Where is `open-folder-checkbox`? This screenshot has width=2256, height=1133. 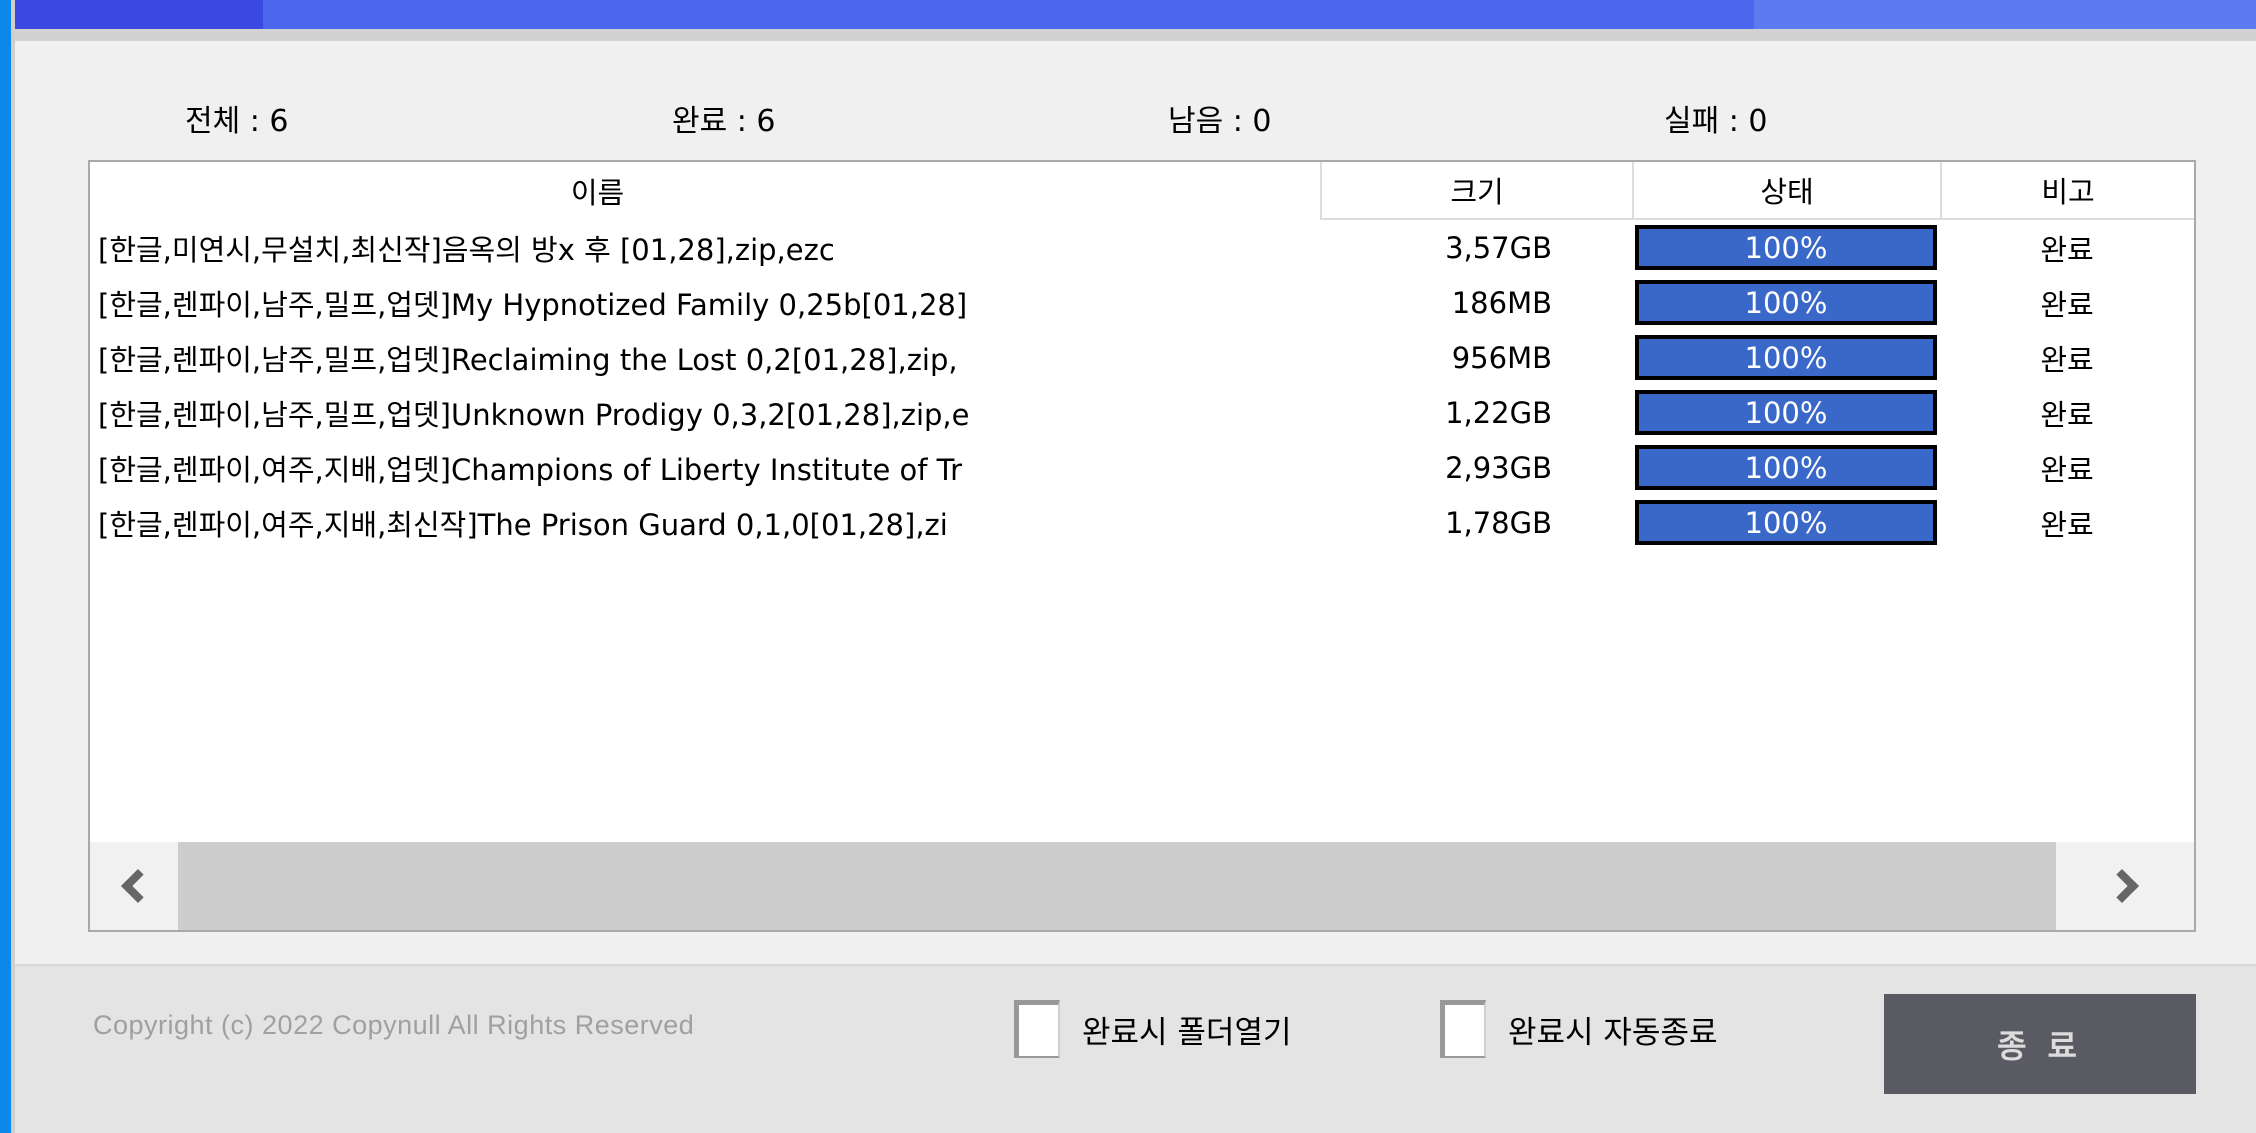
open-folder-checkbox is located at coordinates (1037, 1029).